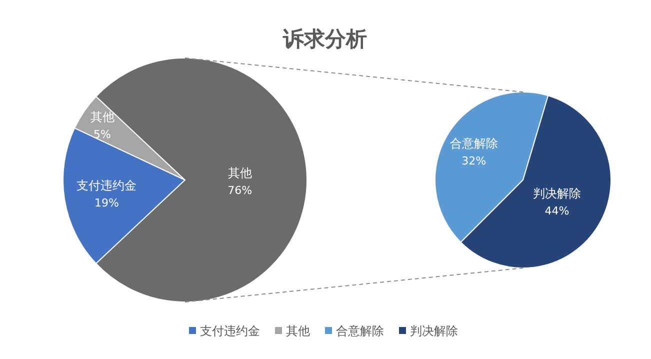  Describe the element at coordinates (324, 39) in the screenshot. I see `chart-title: 诉求分析` at that location.